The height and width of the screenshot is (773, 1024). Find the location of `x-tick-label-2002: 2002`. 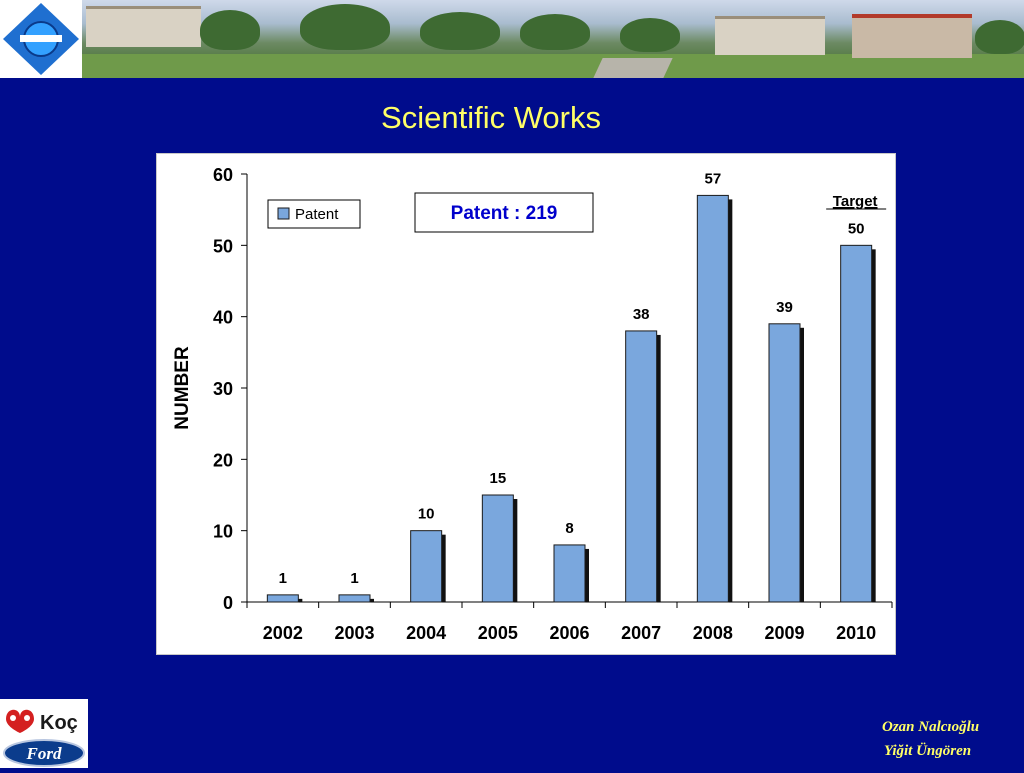

x-tick-label-2002: 2002 is located at coordinates (283, 633).